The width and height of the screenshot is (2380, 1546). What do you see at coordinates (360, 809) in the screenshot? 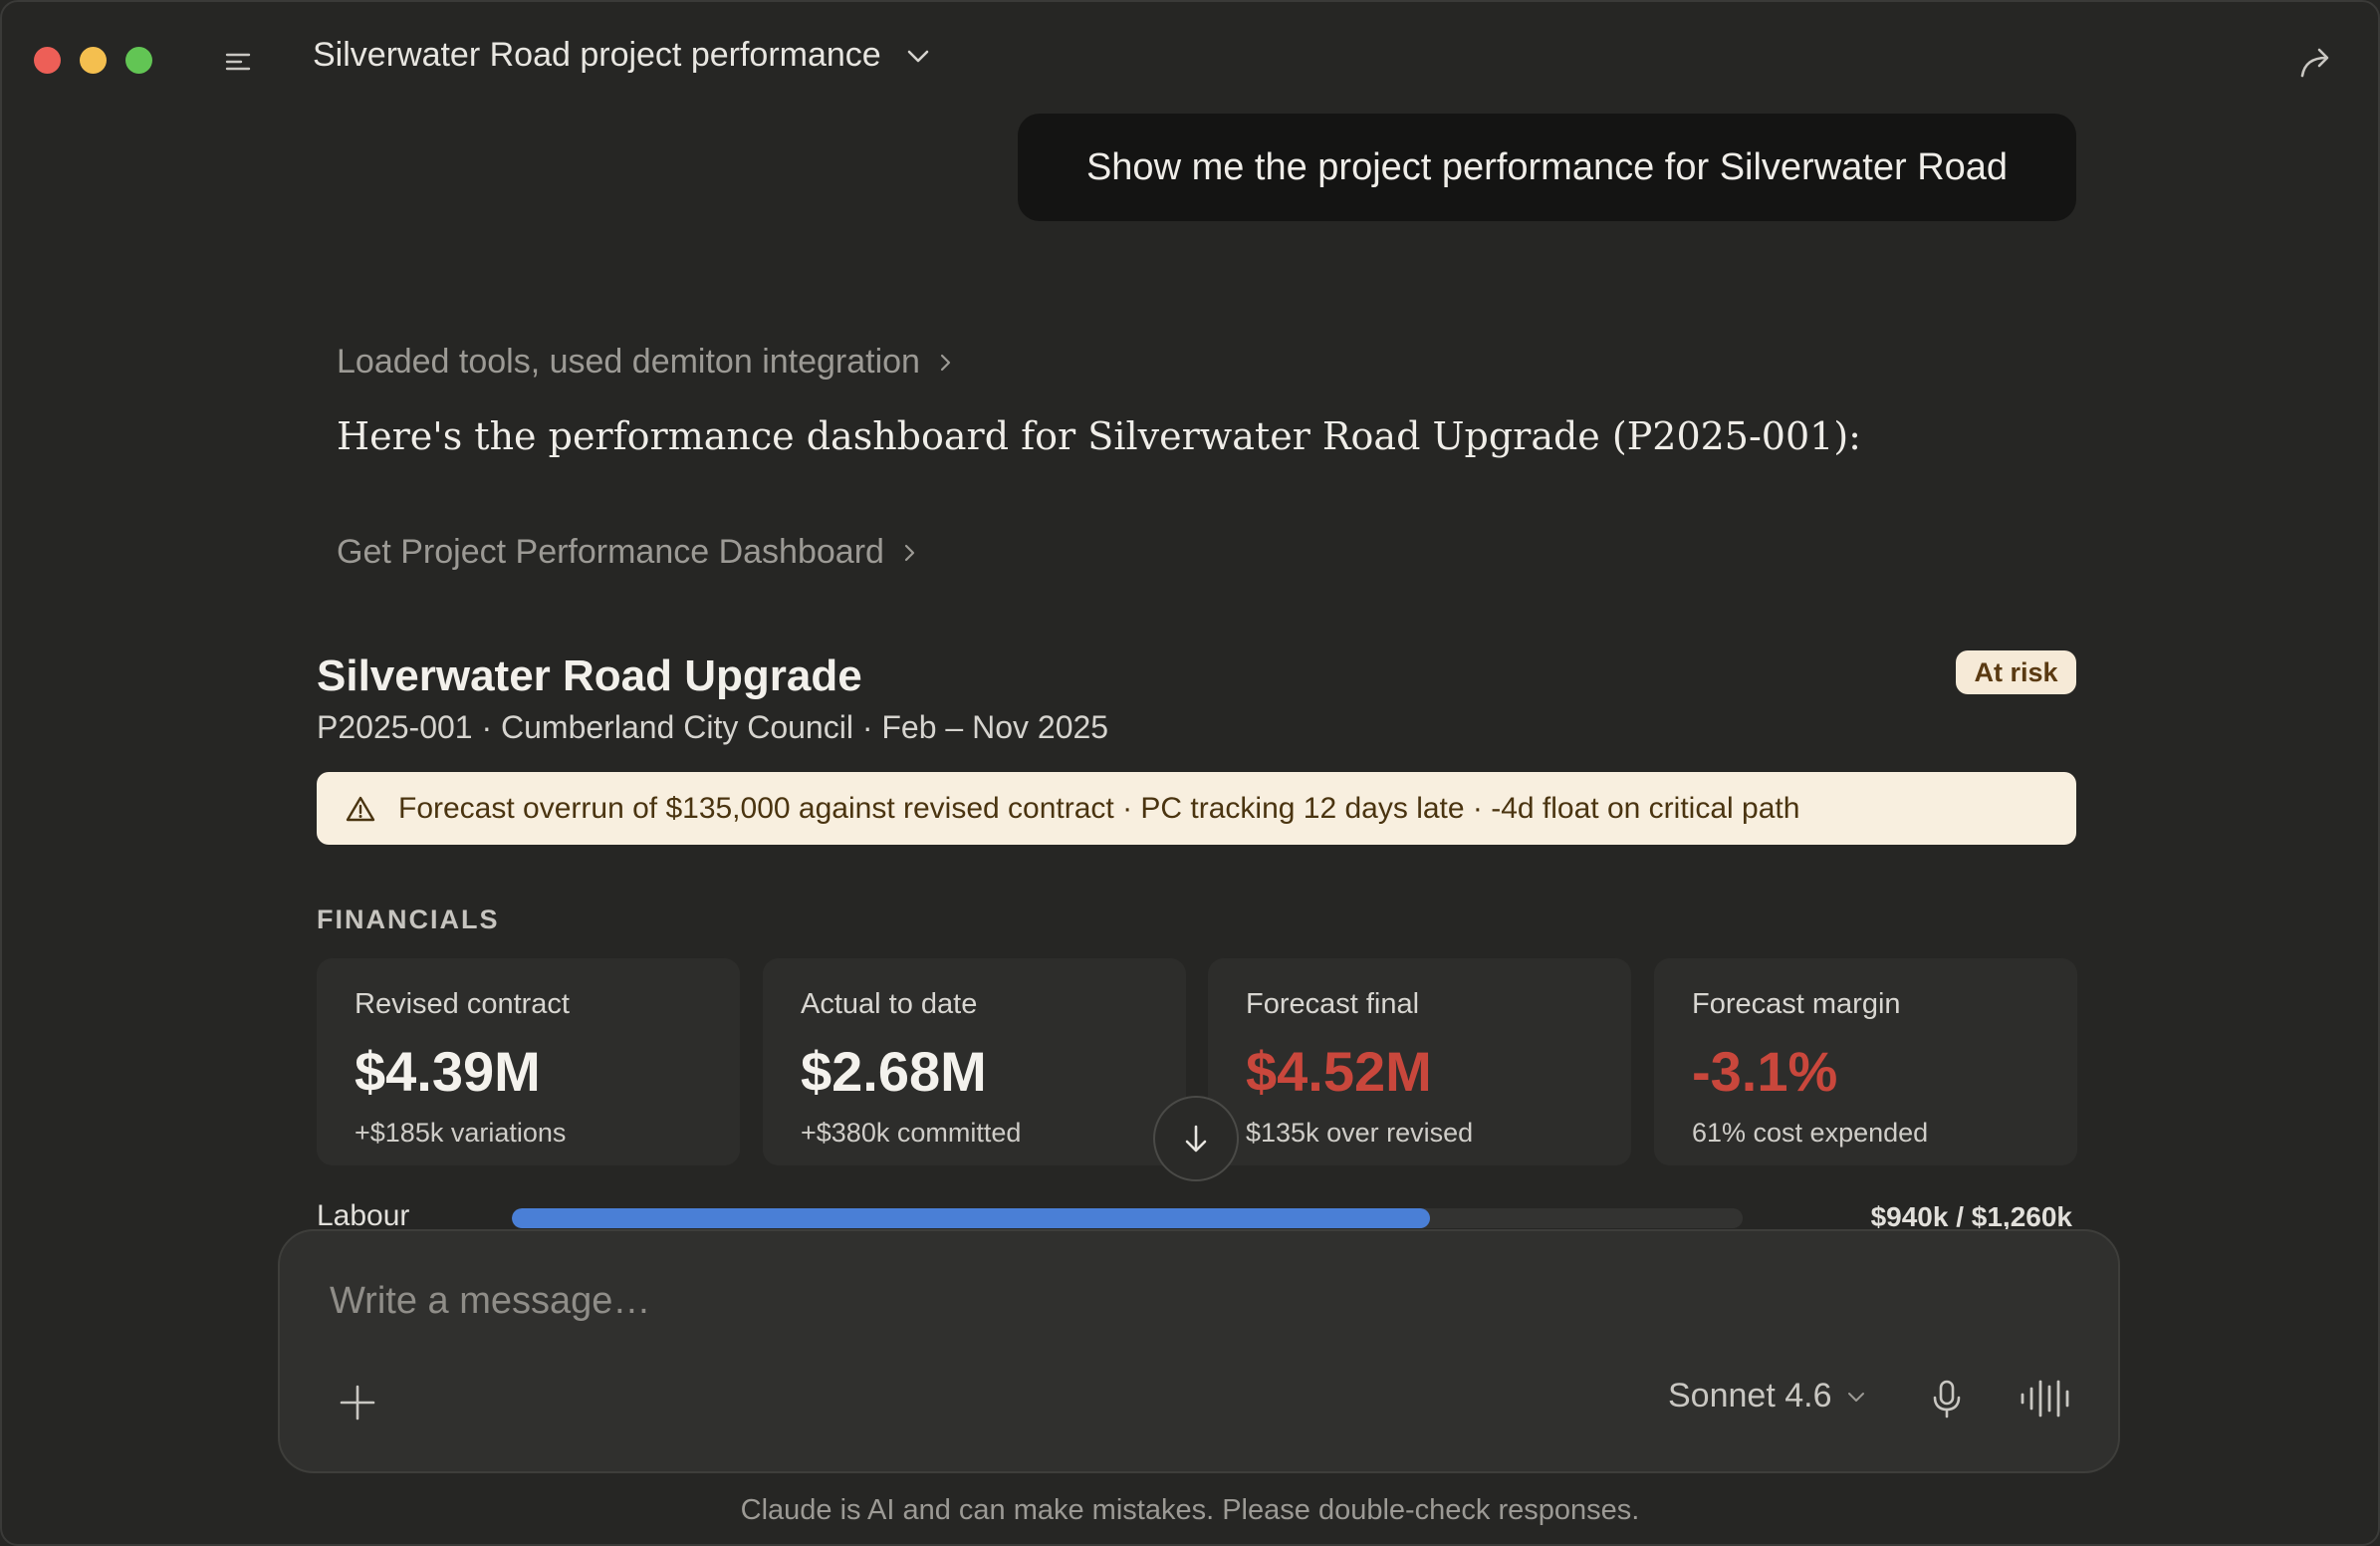
I see `warning-icon` at bounding box center [360, 809].